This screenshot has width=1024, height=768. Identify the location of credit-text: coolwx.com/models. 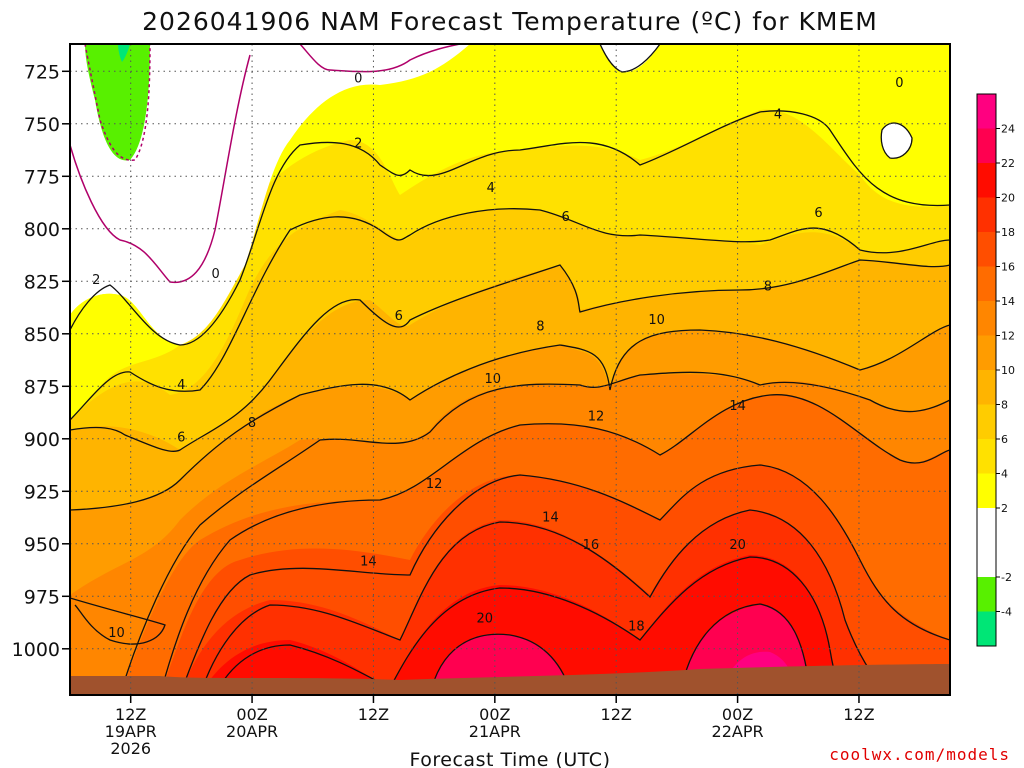
(919, 754).